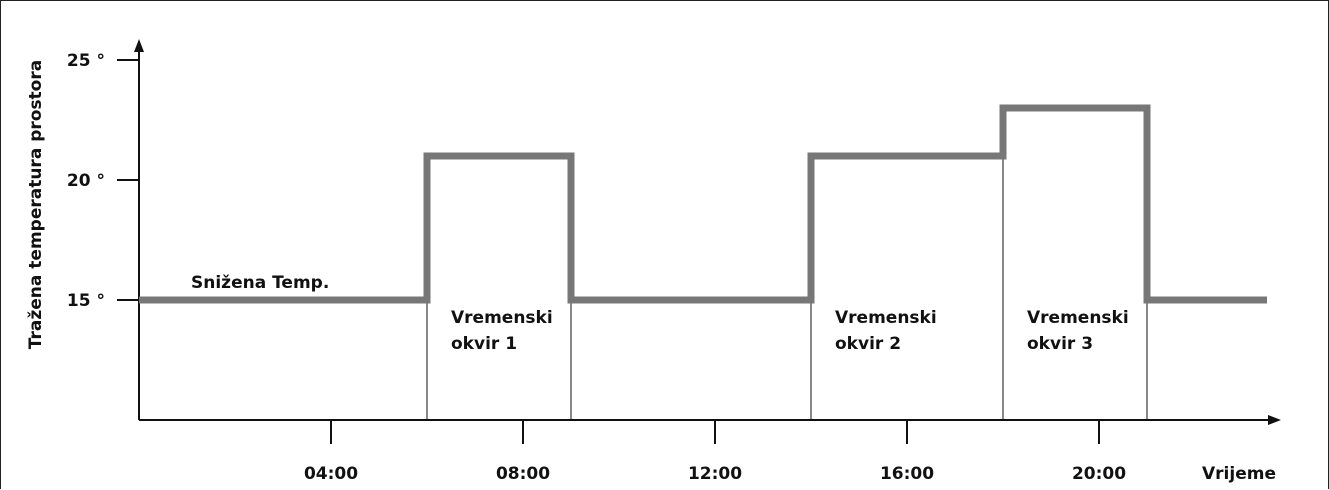 The image size is (1329, 490). I want to click on time-window-label-2: okvir 2, so click(868, 344).